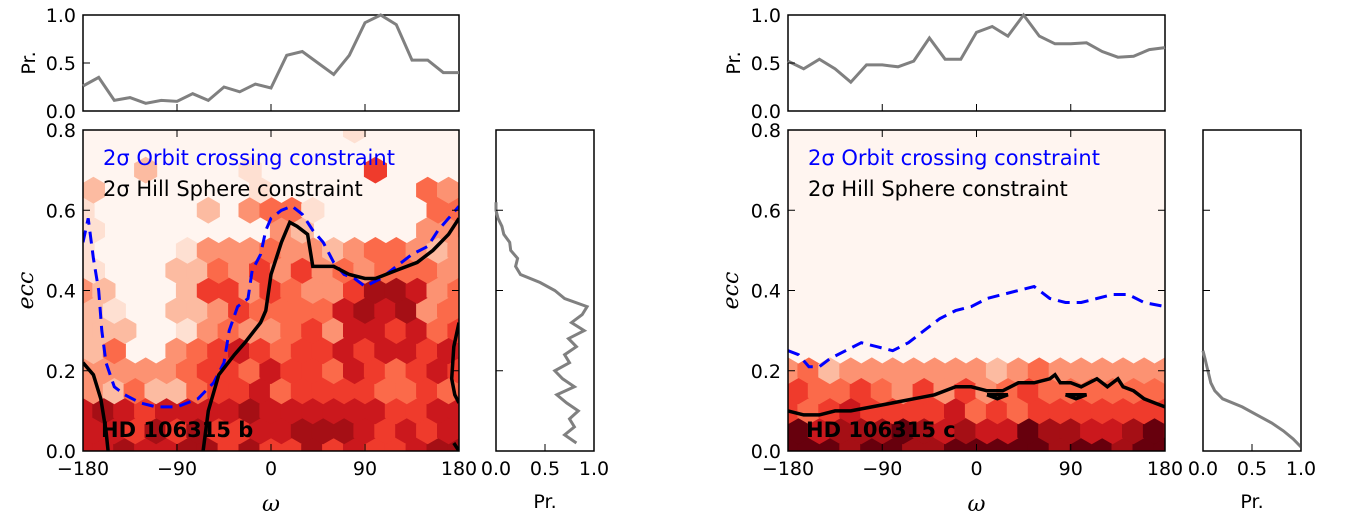  Describe the element at coordinates (249, 158) in the screenshot. I see `legend-orbit-crossing: 2σ Orbit crossing constraint` at that location.